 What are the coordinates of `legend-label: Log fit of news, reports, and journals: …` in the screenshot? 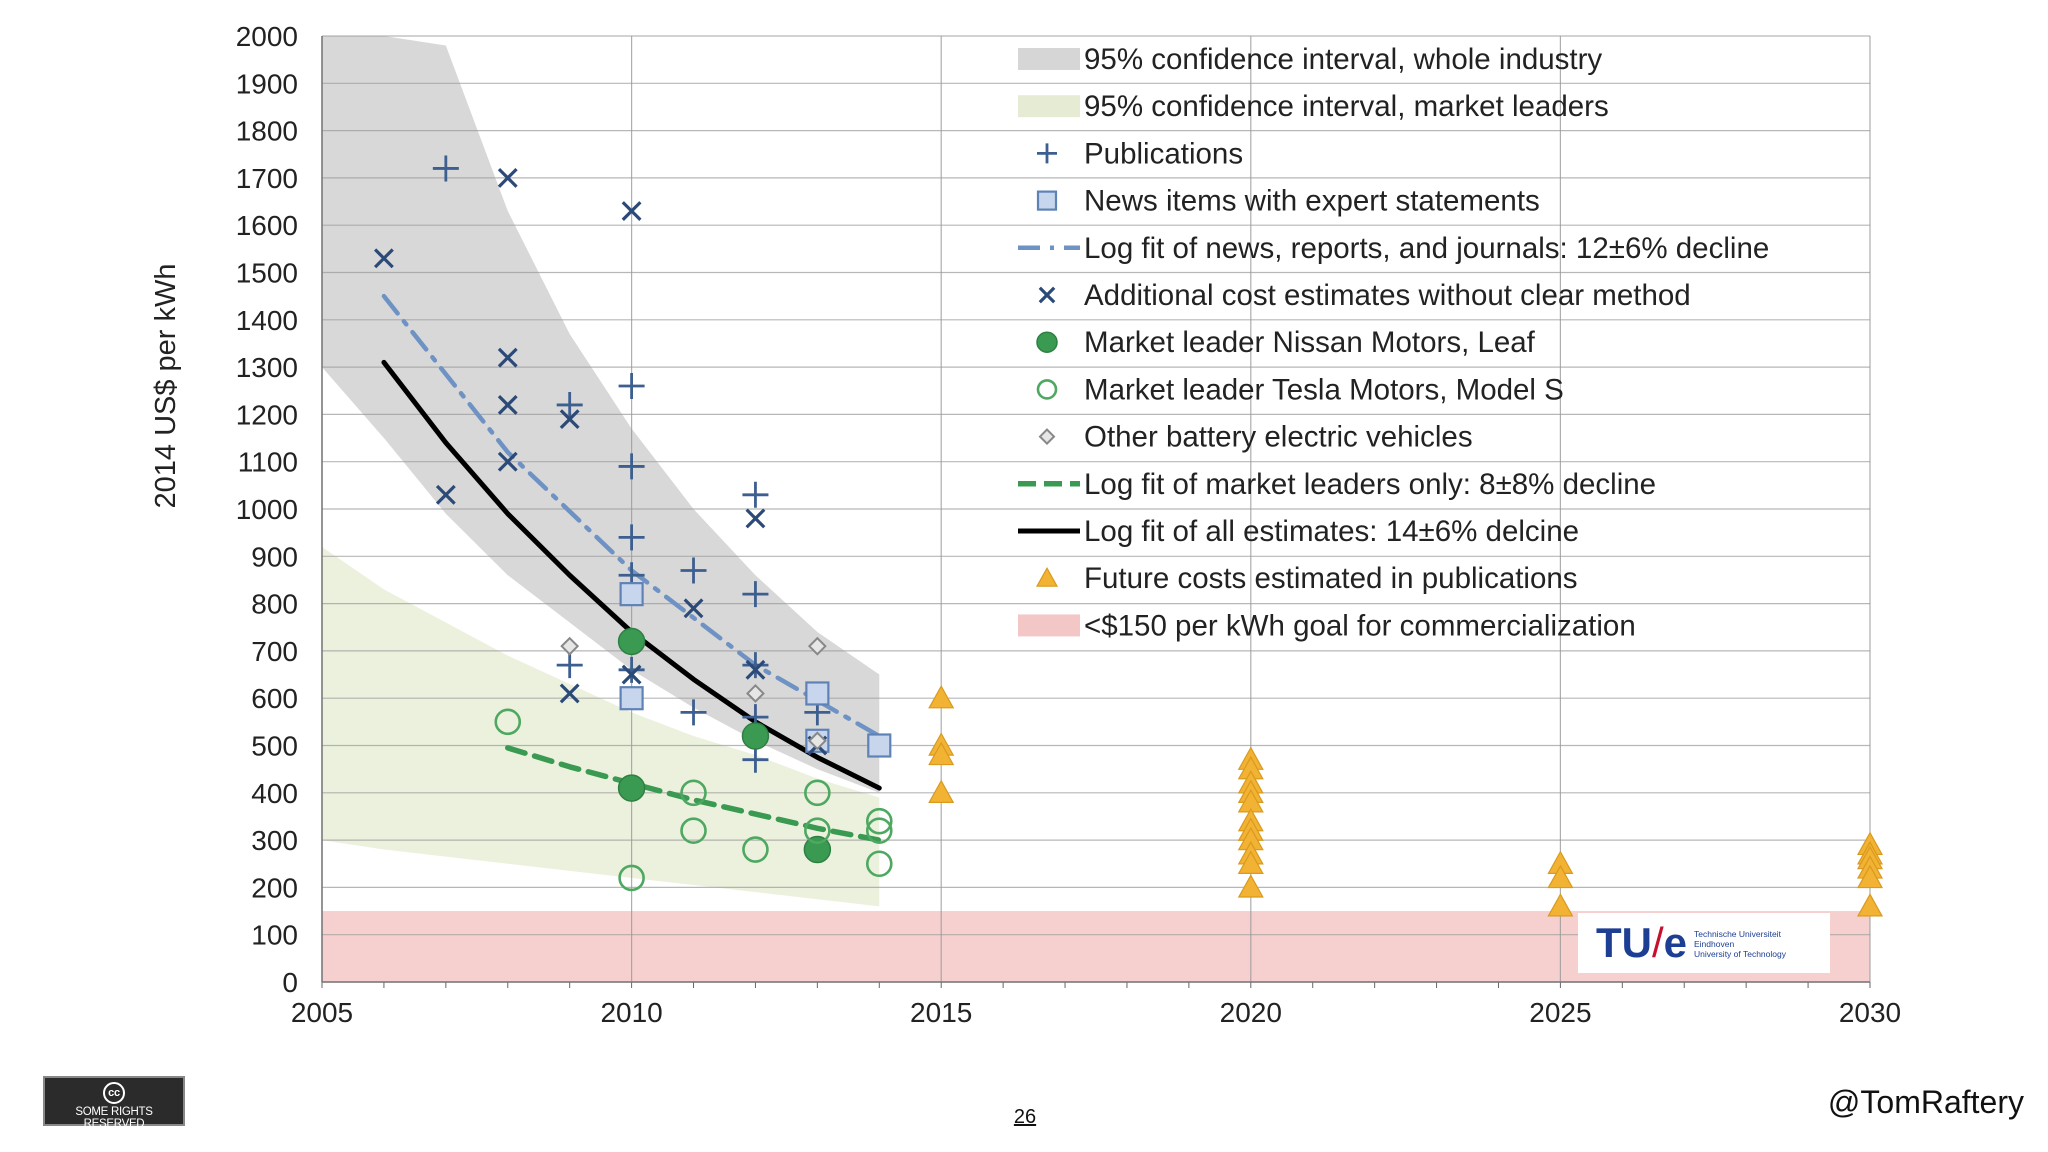 It's located at (1426, 248).